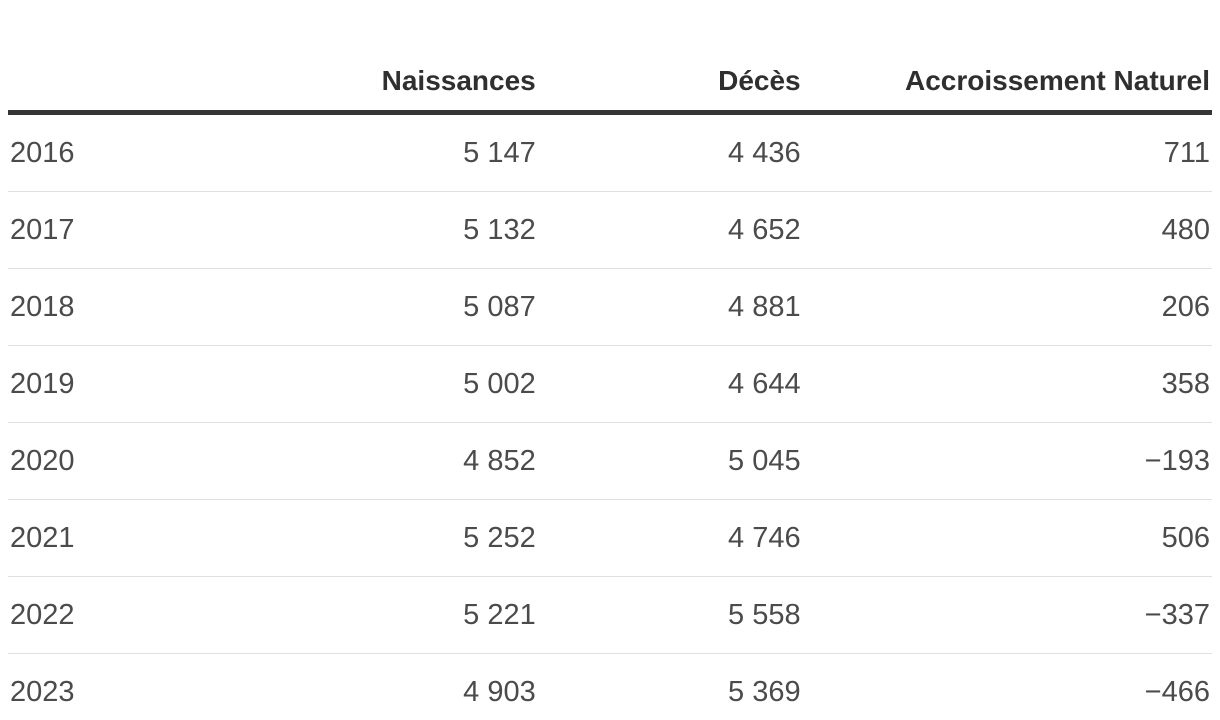  I want to click on column-header-accroissement-naturel: Accroissement Naturel, so click(1007, 57).